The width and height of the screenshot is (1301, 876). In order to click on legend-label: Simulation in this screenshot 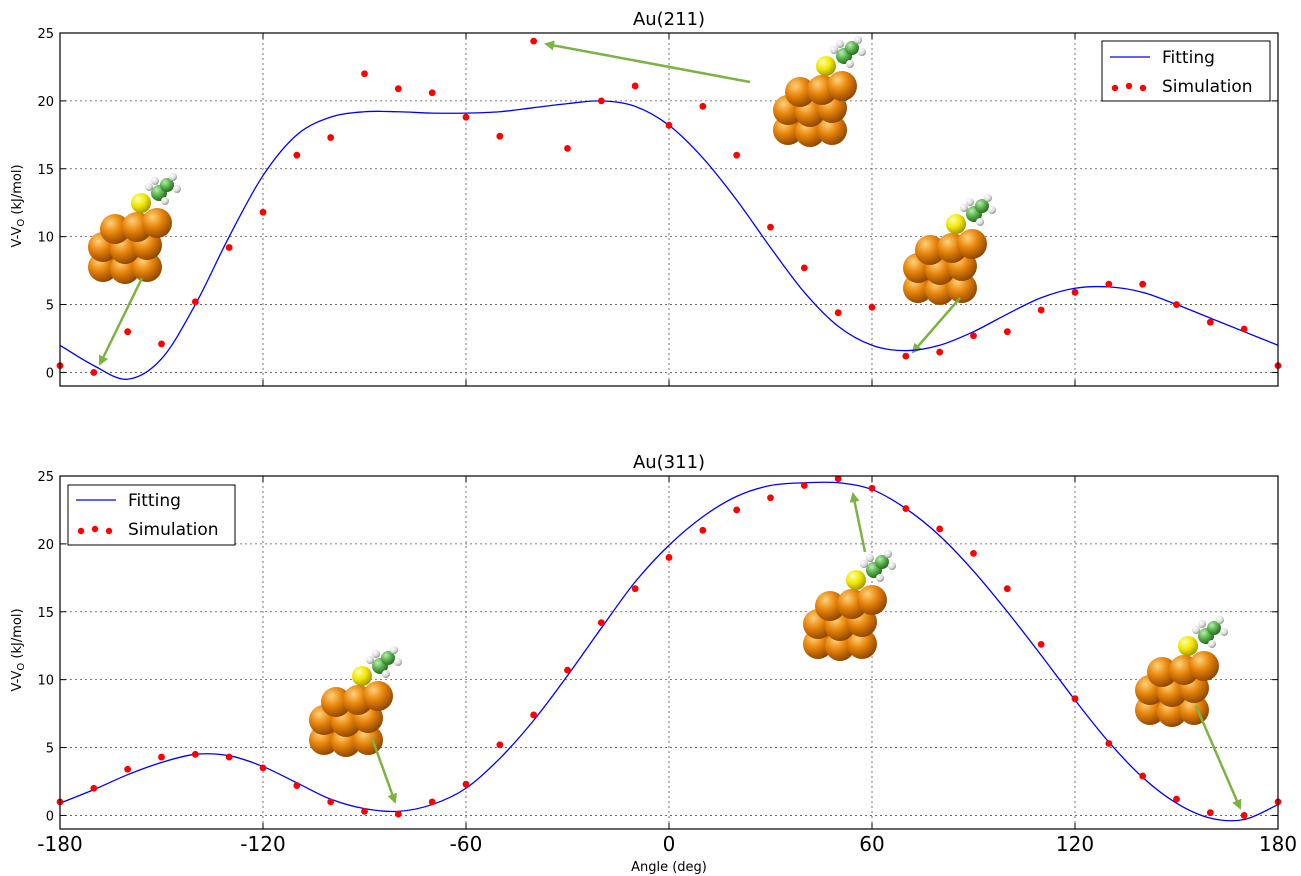, I will do `click(173, 530)`.